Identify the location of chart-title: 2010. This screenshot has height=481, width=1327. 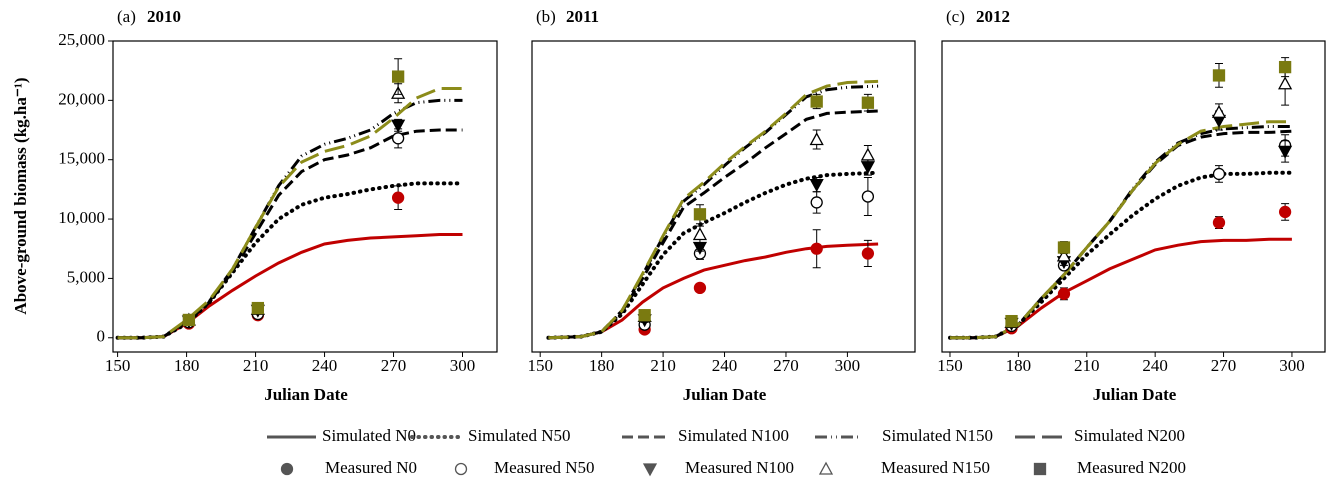
(164, 16).